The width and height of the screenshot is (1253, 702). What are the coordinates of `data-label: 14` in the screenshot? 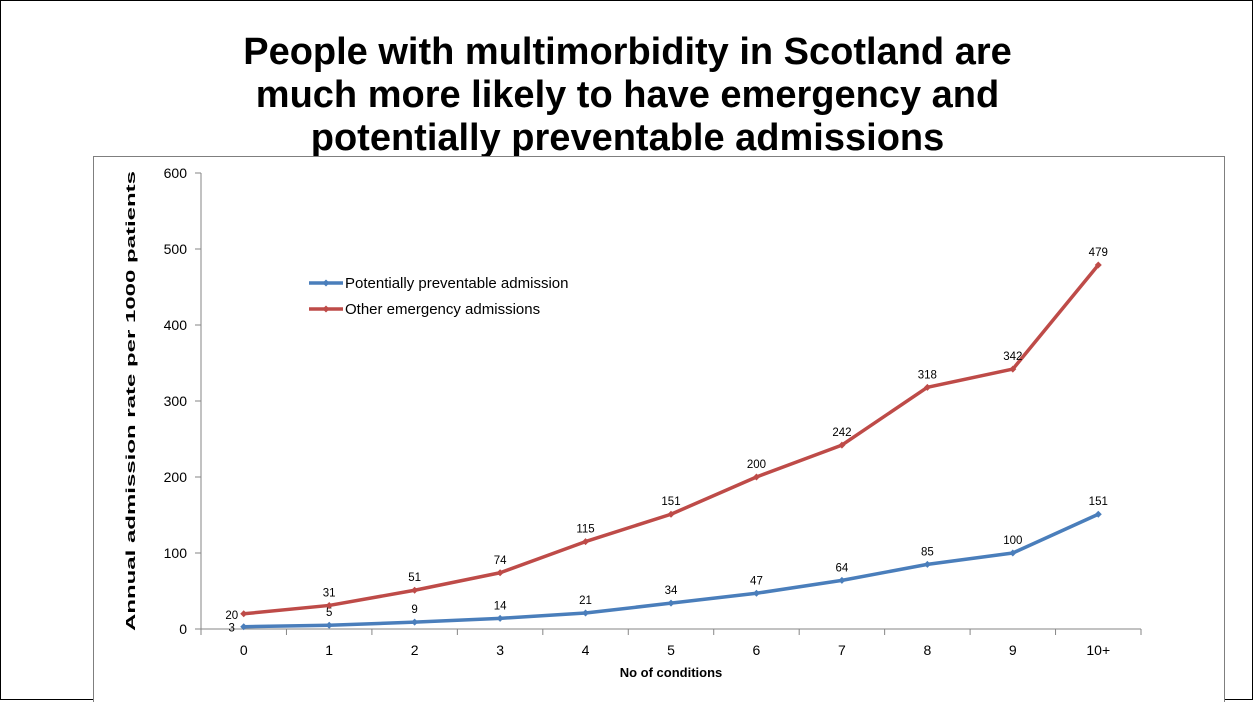 It's located at (500, 606).